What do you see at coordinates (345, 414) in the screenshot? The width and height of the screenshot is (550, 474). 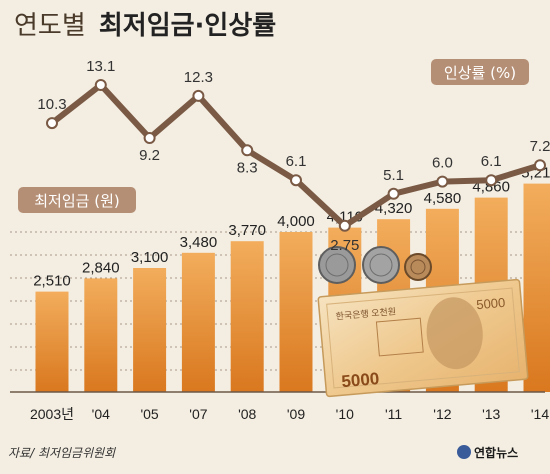 I see `x-tick-label: '10` at bounding box center [345, 414].